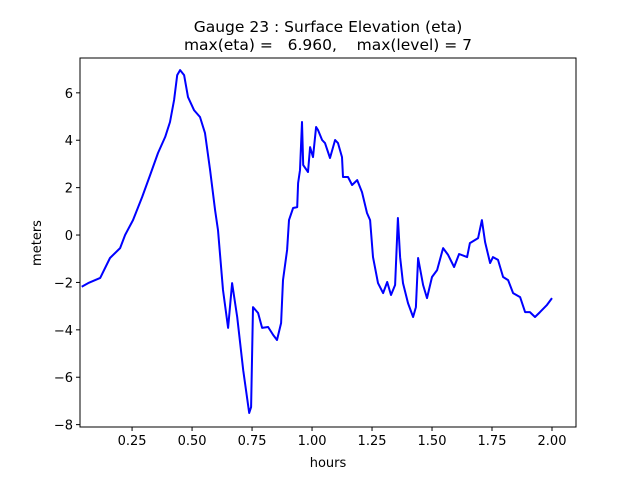 The image size is (640, 480). I want to click on x-tick-label: 2.00, so click(552, 441).